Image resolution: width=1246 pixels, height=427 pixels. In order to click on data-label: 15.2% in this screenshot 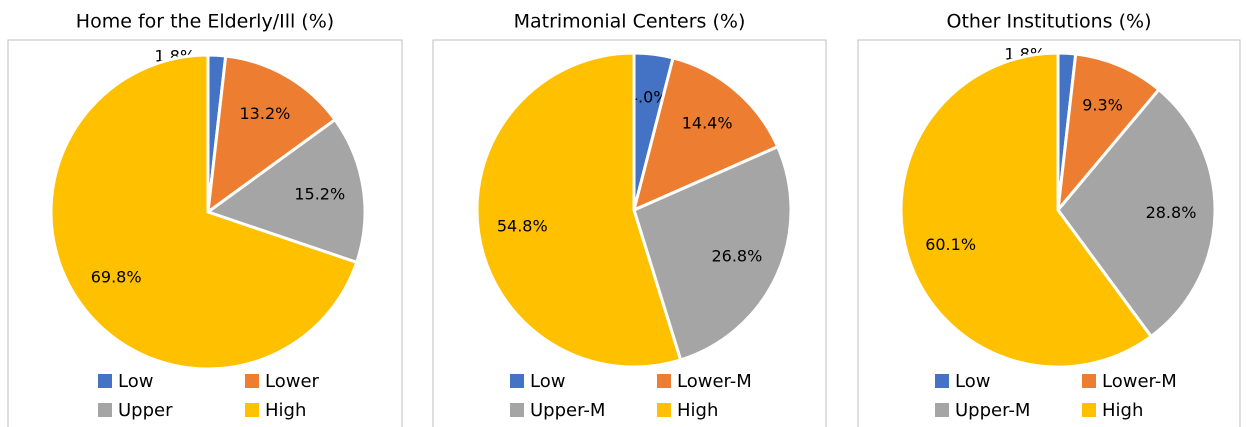, I will do `click(319, 194)`.